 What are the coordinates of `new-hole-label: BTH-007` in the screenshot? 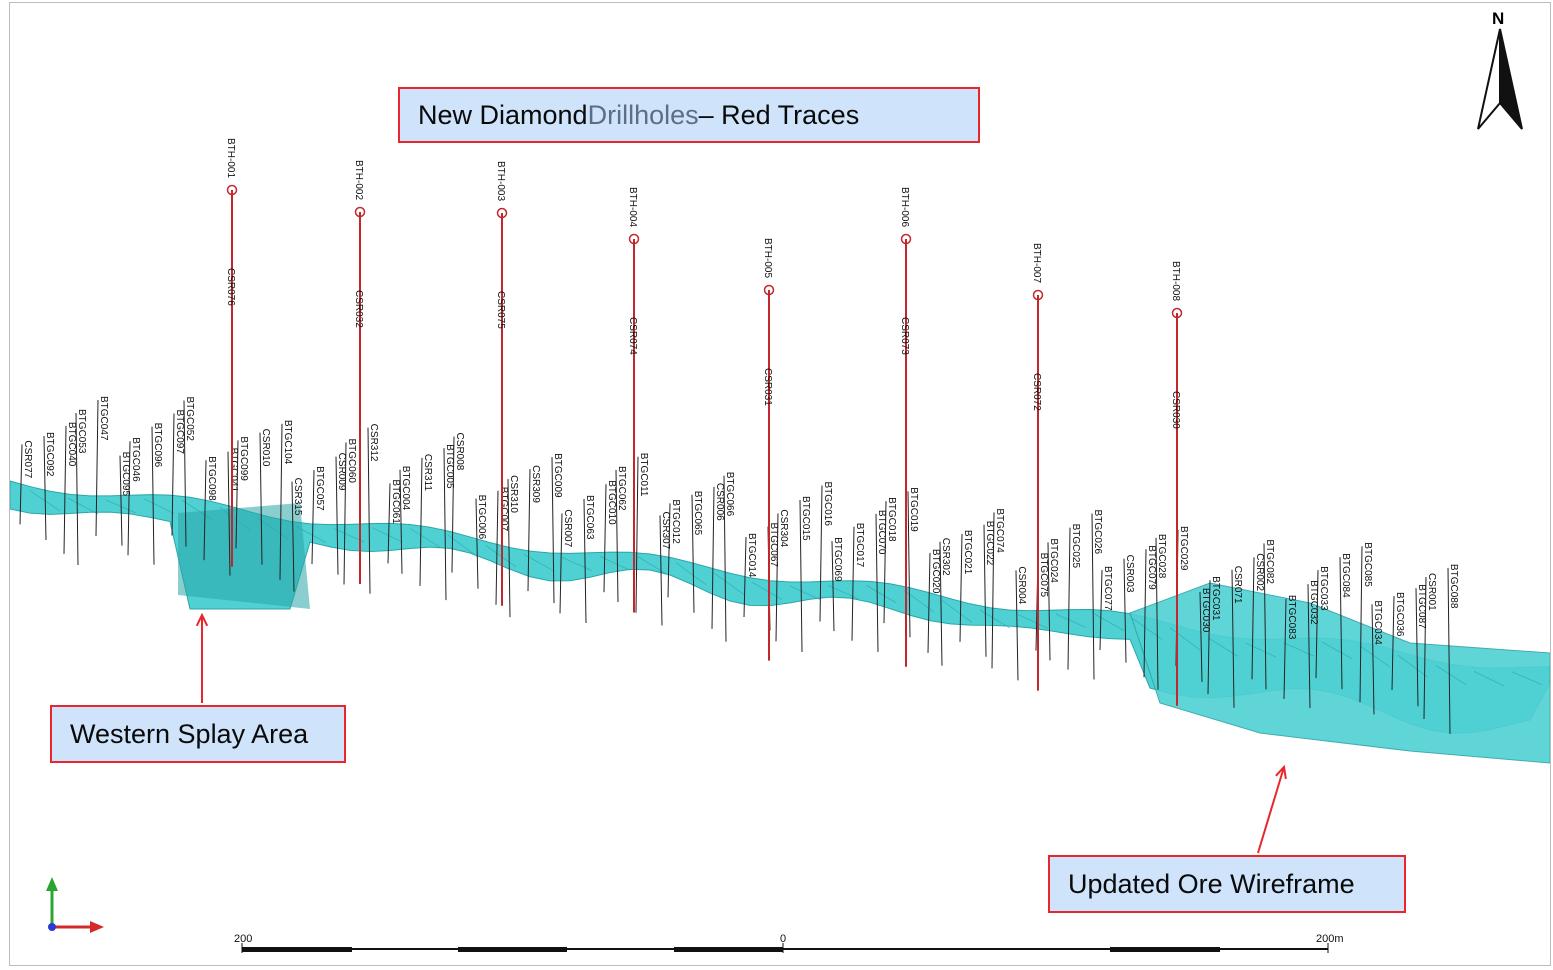 It's located at (1036, 263).